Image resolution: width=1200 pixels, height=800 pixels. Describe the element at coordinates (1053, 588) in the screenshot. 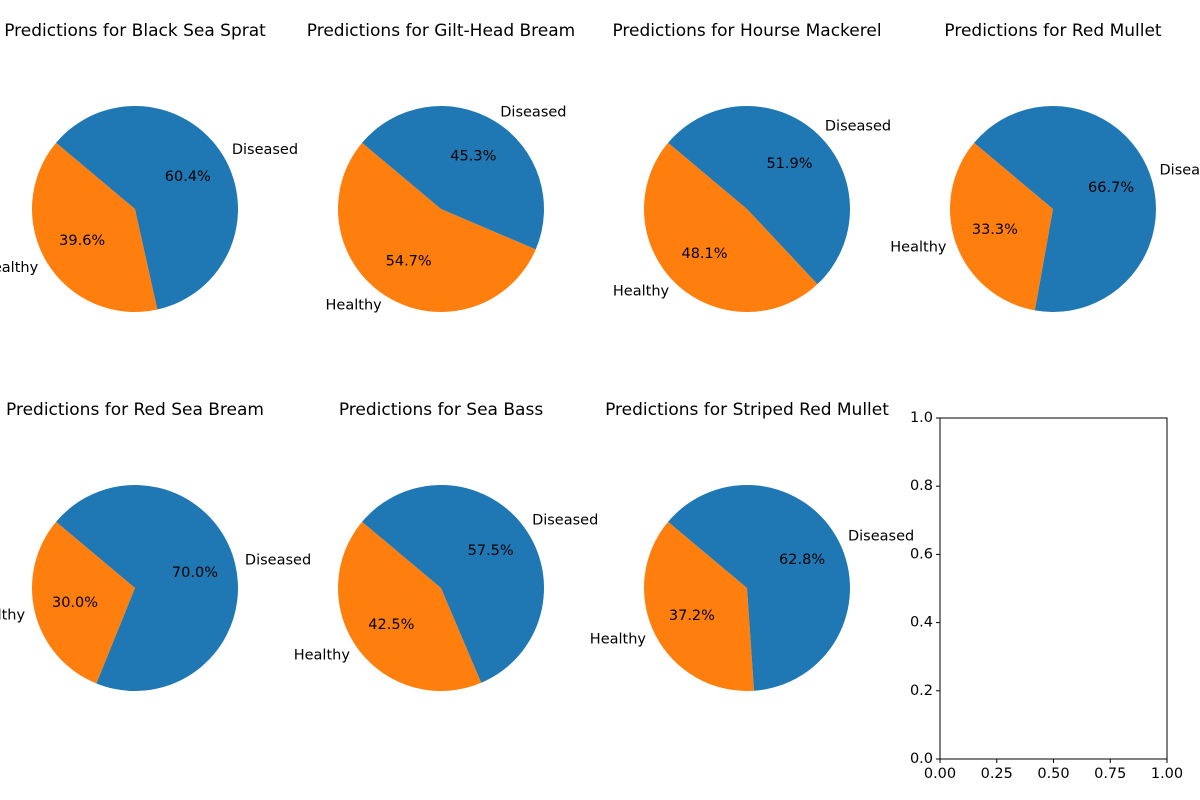

I see `empty-axes-frame` at that location.